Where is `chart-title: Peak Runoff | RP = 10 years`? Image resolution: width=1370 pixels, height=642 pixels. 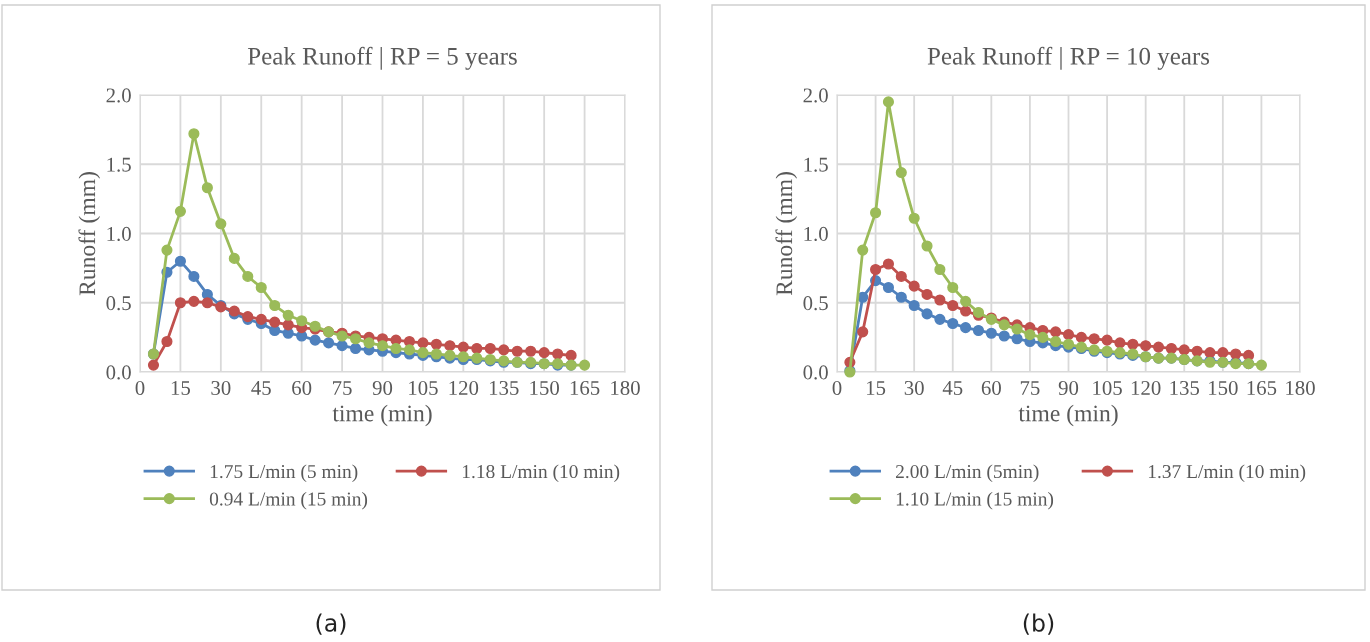
chart-title: Peak Runoff | RP = 10 years is located at coordinates (1068, 58).